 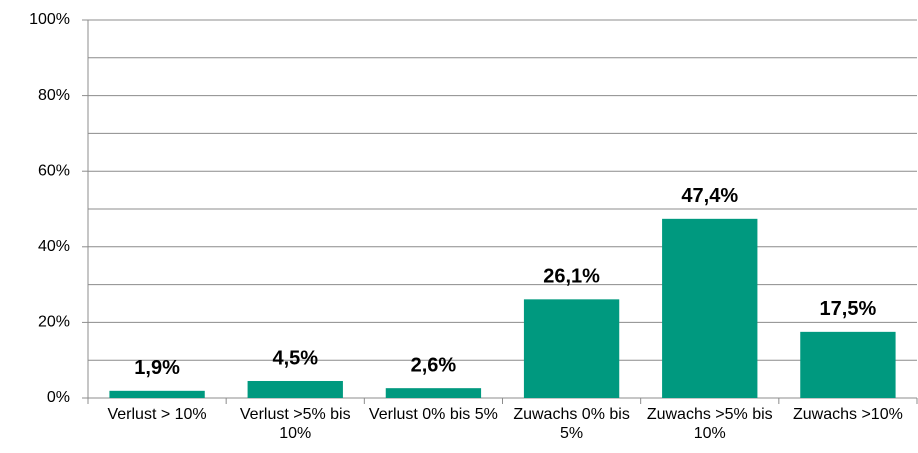 What do you see at coordinates (571, 277) in the screenshot?
I see `data-label: 26,1%` at bounding box center [571, 277].